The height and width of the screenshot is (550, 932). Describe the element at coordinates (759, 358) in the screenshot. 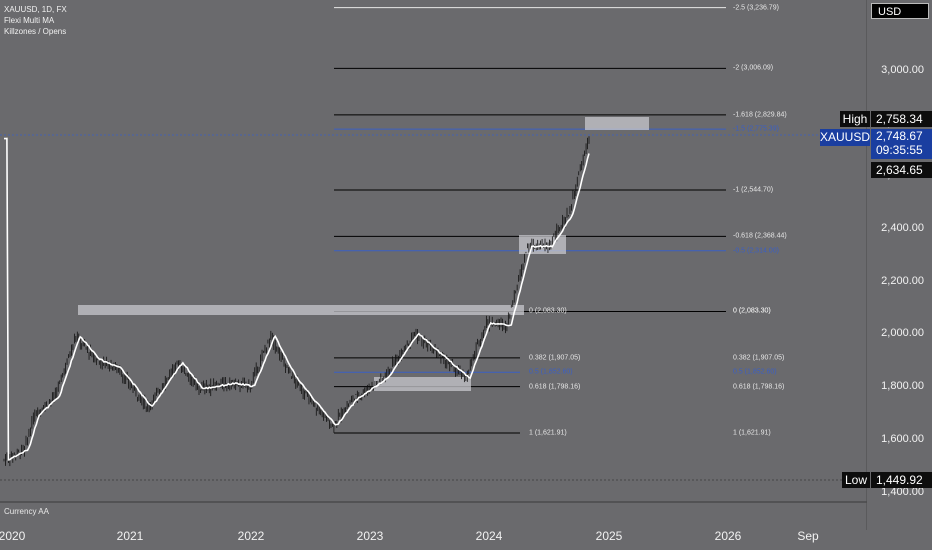

I see `fib-level-label-right: 0.382 (1,907.05)` at that location.